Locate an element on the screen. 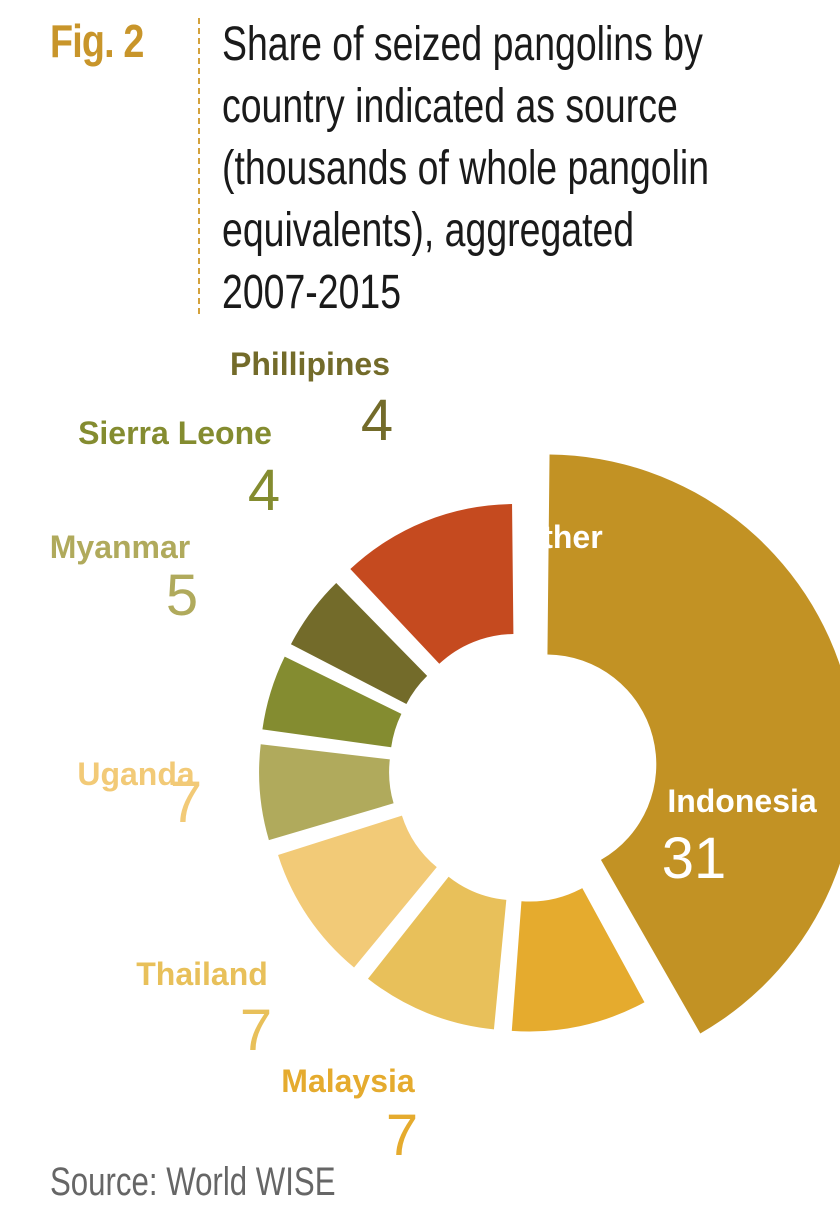  category-label-malaysia: Malaysia is located at coordinates (348, 1081).